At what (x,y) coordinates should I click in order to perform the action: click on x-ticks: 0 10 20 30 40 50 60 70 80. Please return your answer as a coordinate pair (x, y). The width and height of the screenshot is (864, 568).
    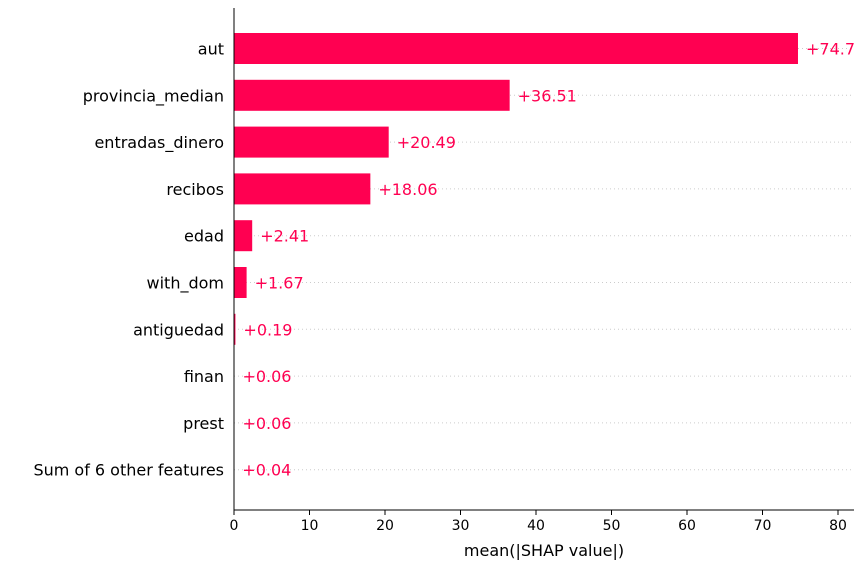
    Looking at the image, I should click on (538, 522).